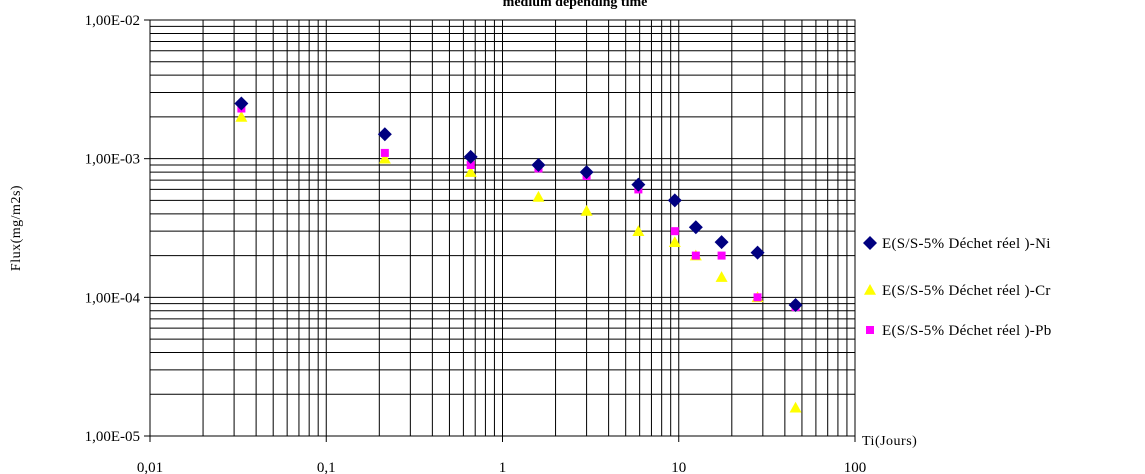 The height and width of the screenshot is (474, 1145). I want to click on y-tick-label: 1,00E-04, so click(113, 298).